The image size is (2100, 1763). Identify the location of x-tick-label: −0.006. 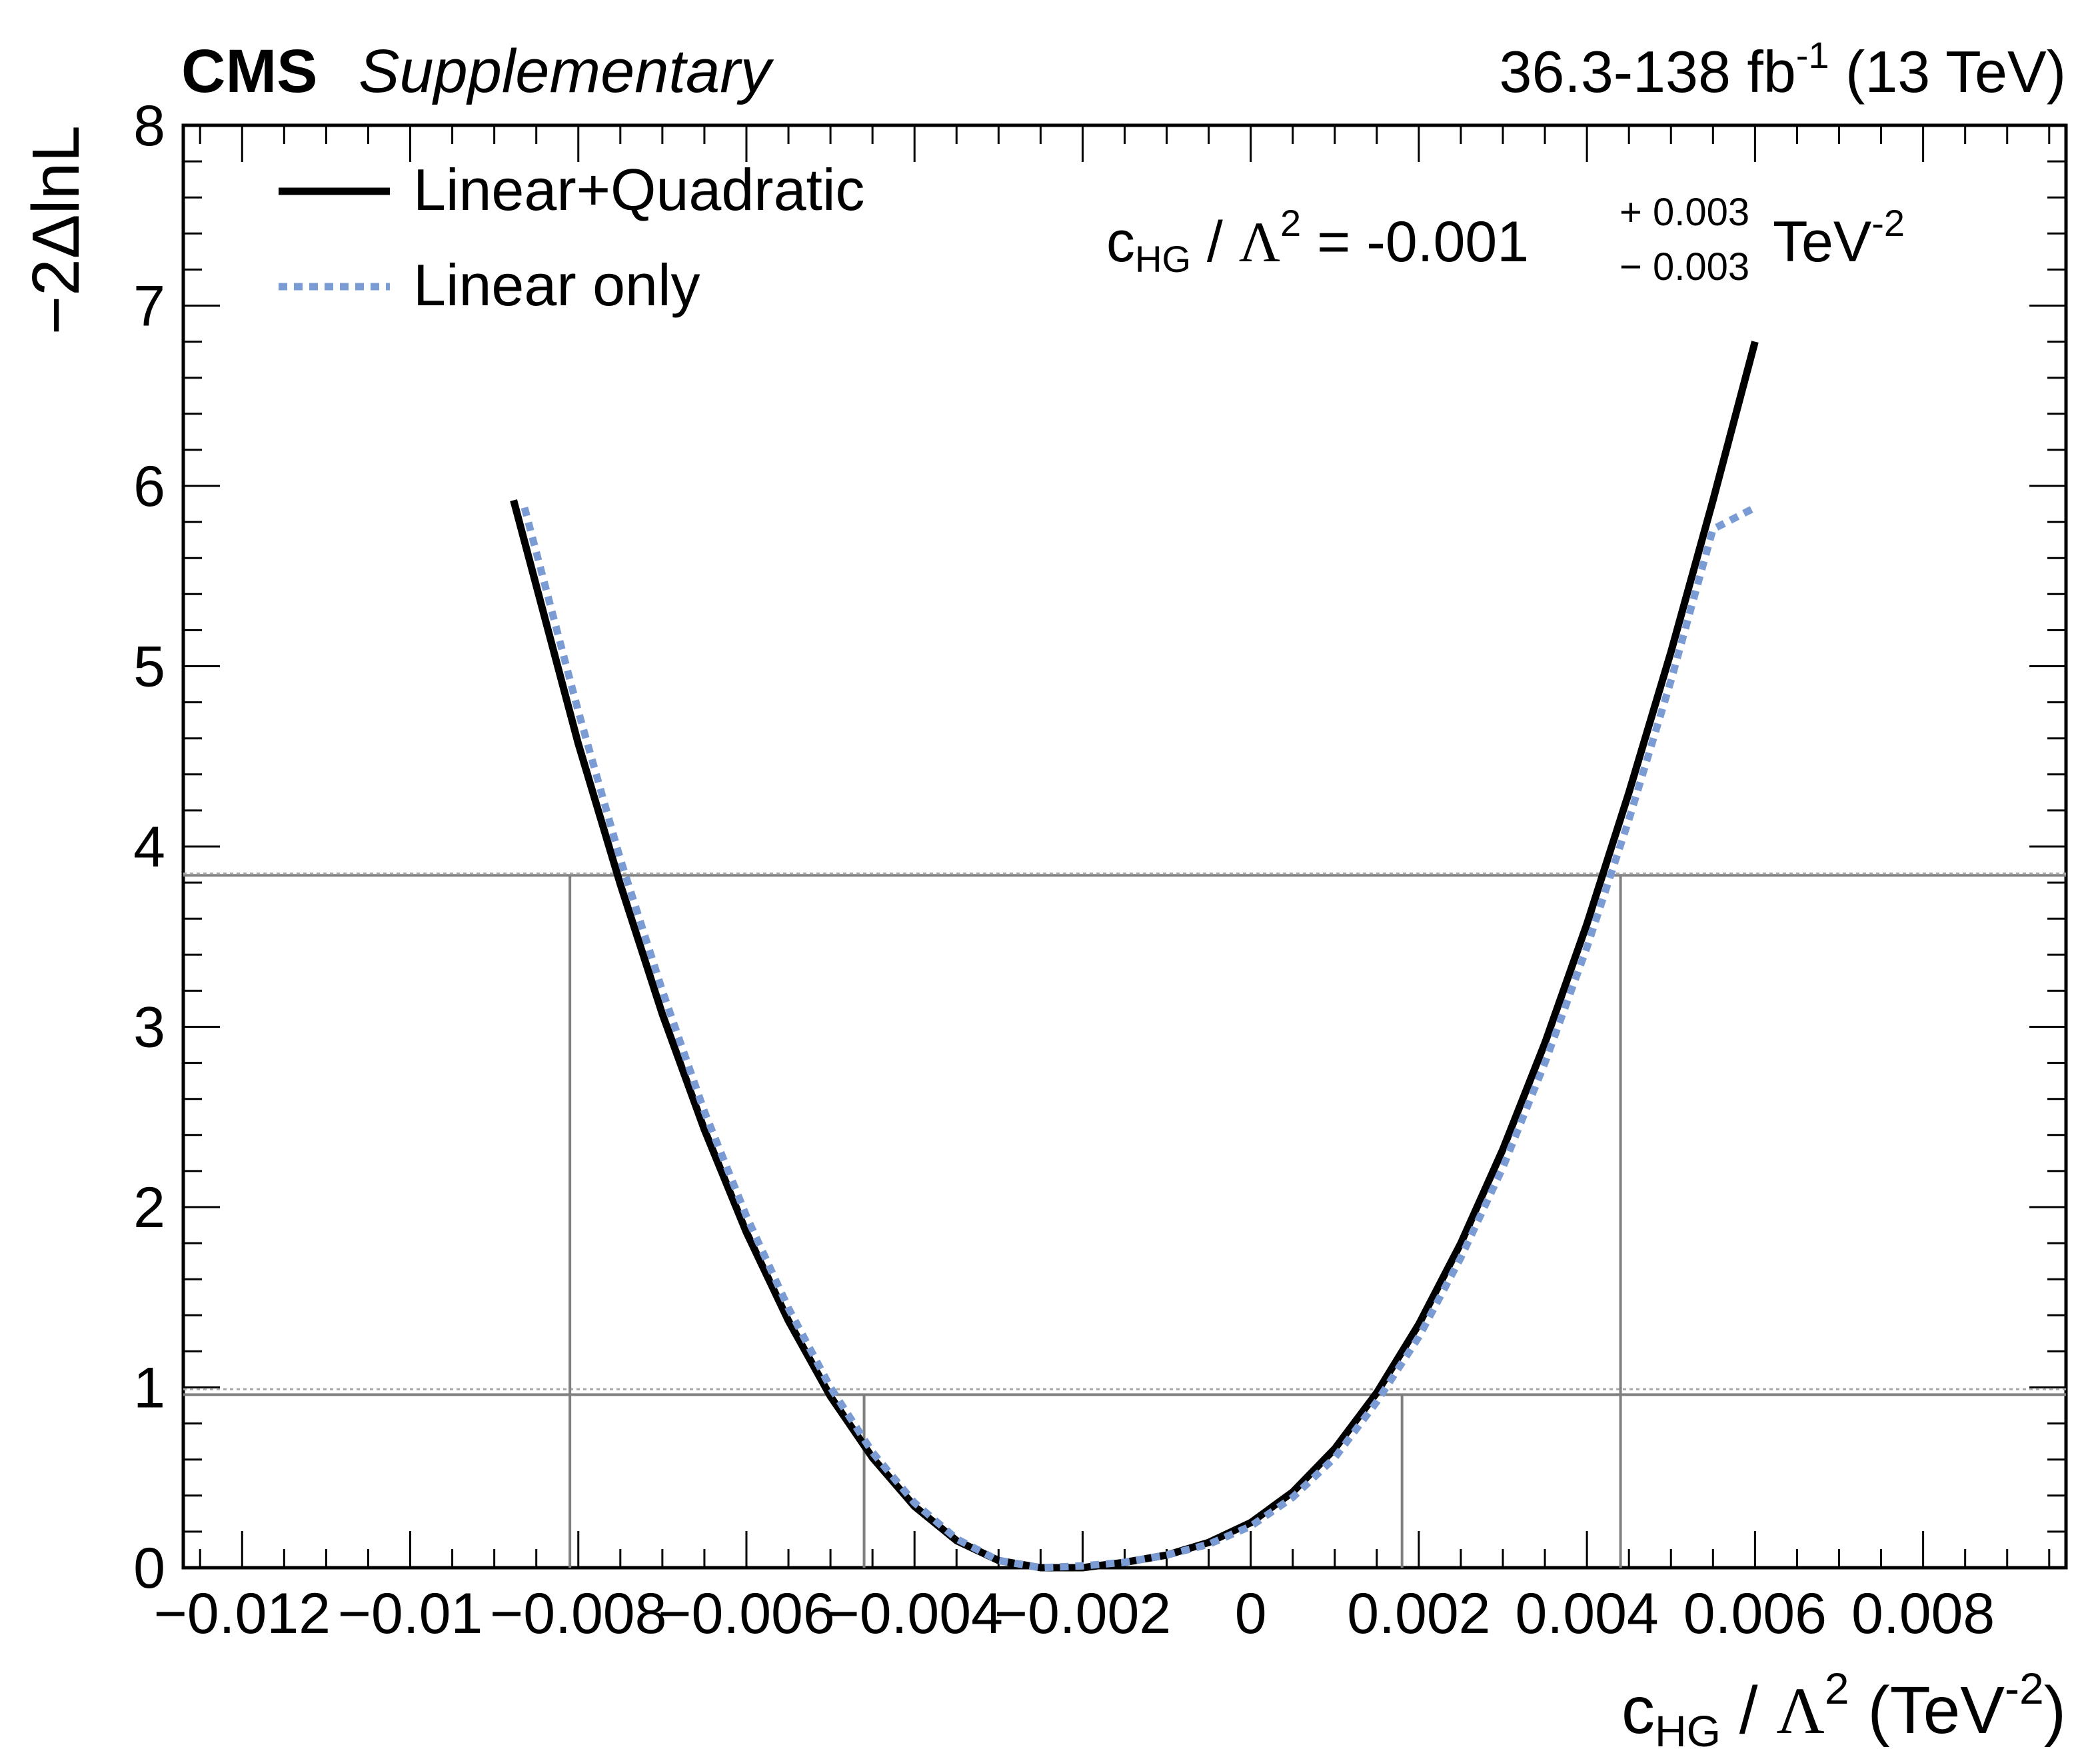
(746, 1614).